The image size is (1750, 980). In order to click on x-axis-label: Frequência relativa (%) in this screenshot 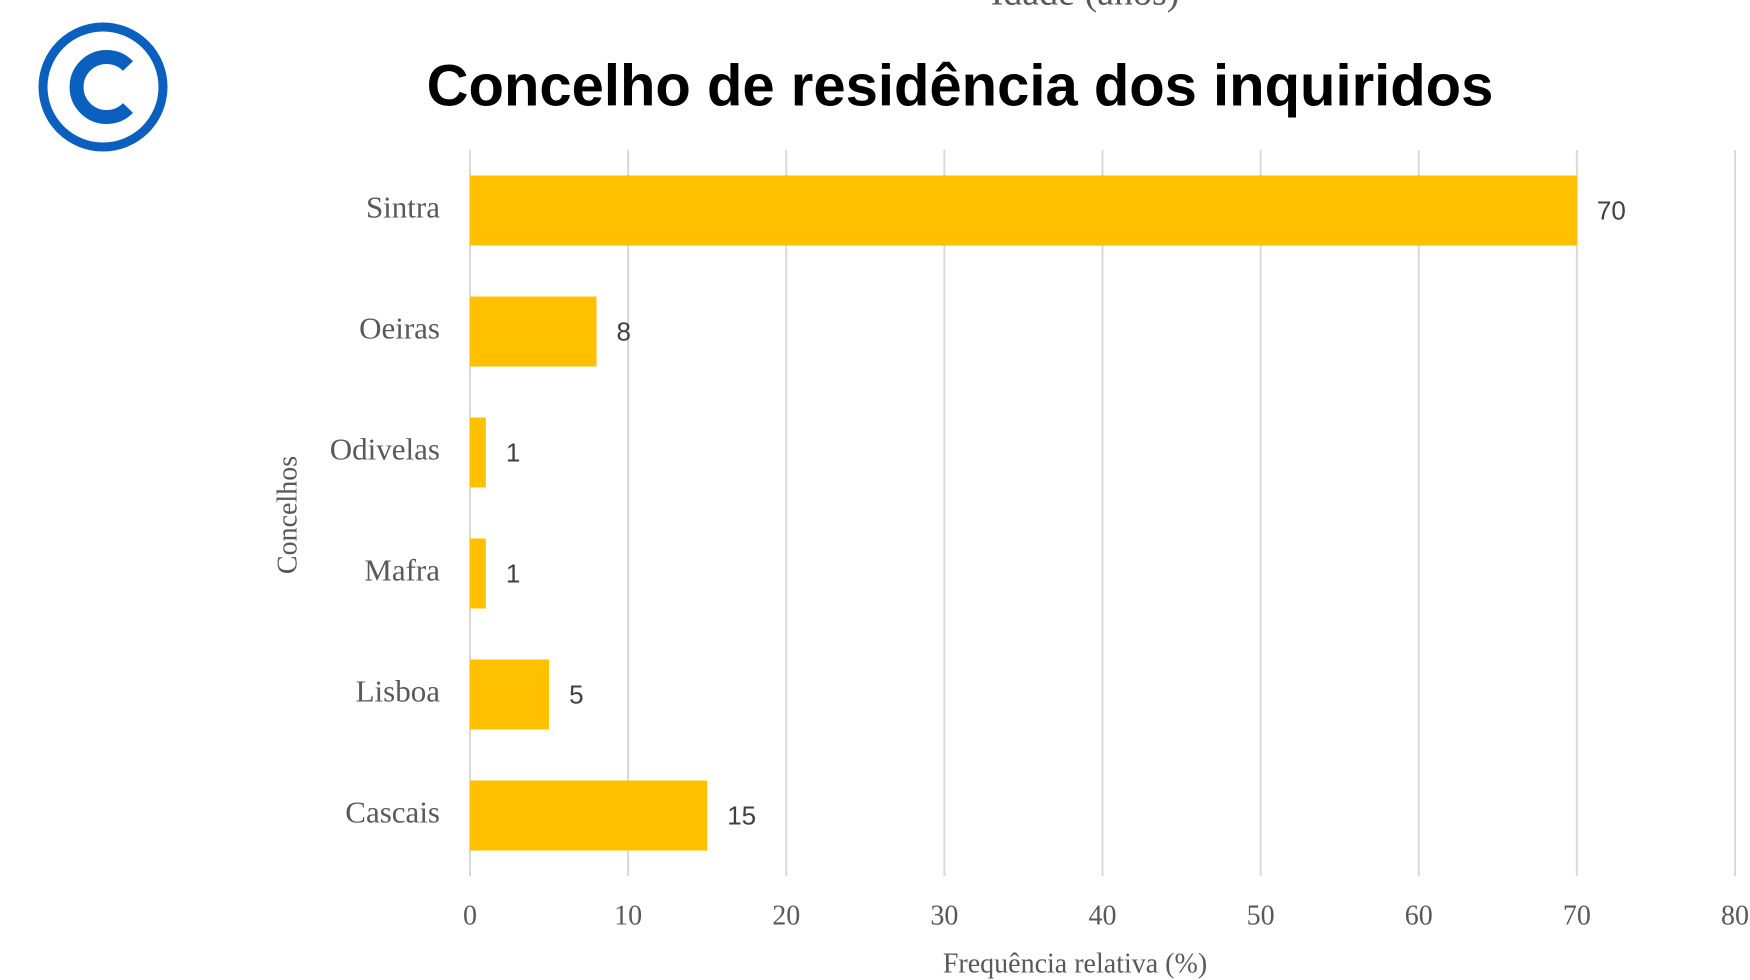, I will do `click(1075, 963)`.